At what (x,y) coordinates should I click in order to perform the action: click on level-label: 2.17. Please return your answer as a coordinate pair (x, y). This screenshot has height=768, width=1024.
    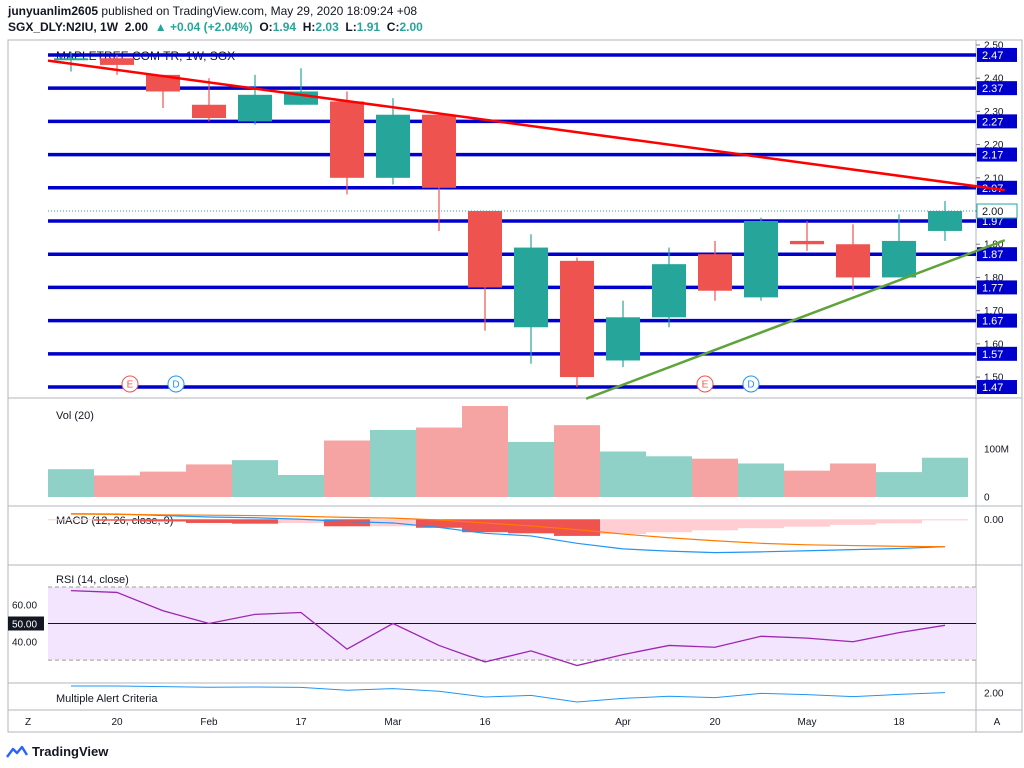
    Looking at the image, I should click on (992, 156).